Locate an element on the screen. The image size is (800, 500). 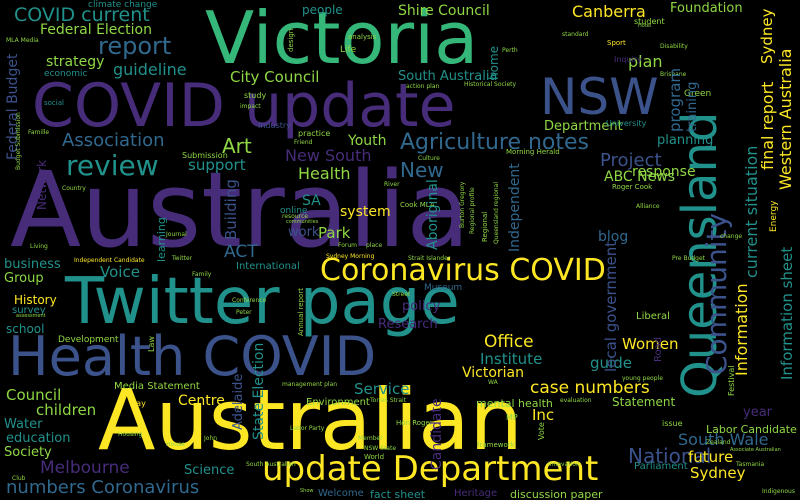
word-south-wale: South Wale is located at coordinates (723, 439).